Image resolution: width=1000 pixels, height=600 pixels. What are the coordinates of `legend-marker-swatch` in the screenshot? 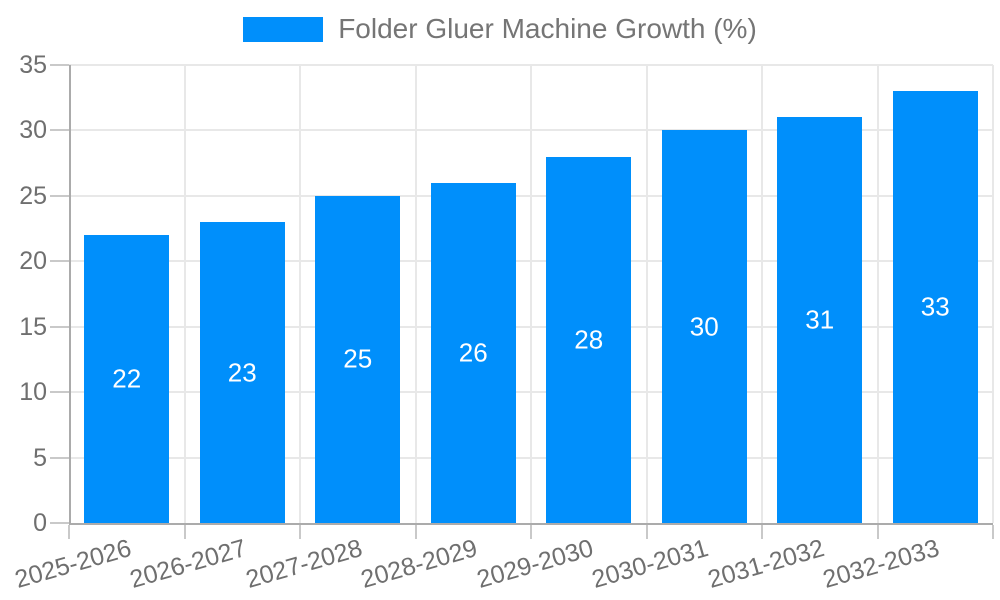 It's located at (283, 29).